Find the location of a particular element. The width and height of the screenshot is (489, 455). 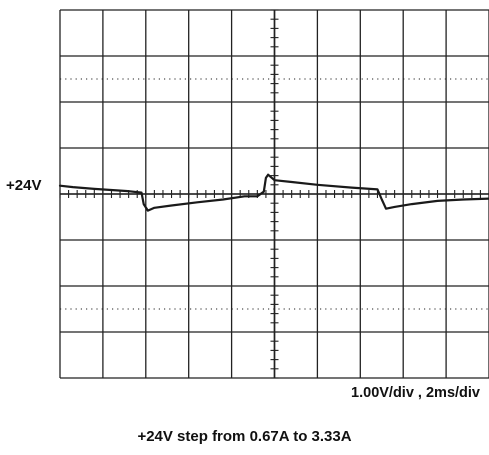

reference-level-label: +24V is located at coordinates (24, 185).